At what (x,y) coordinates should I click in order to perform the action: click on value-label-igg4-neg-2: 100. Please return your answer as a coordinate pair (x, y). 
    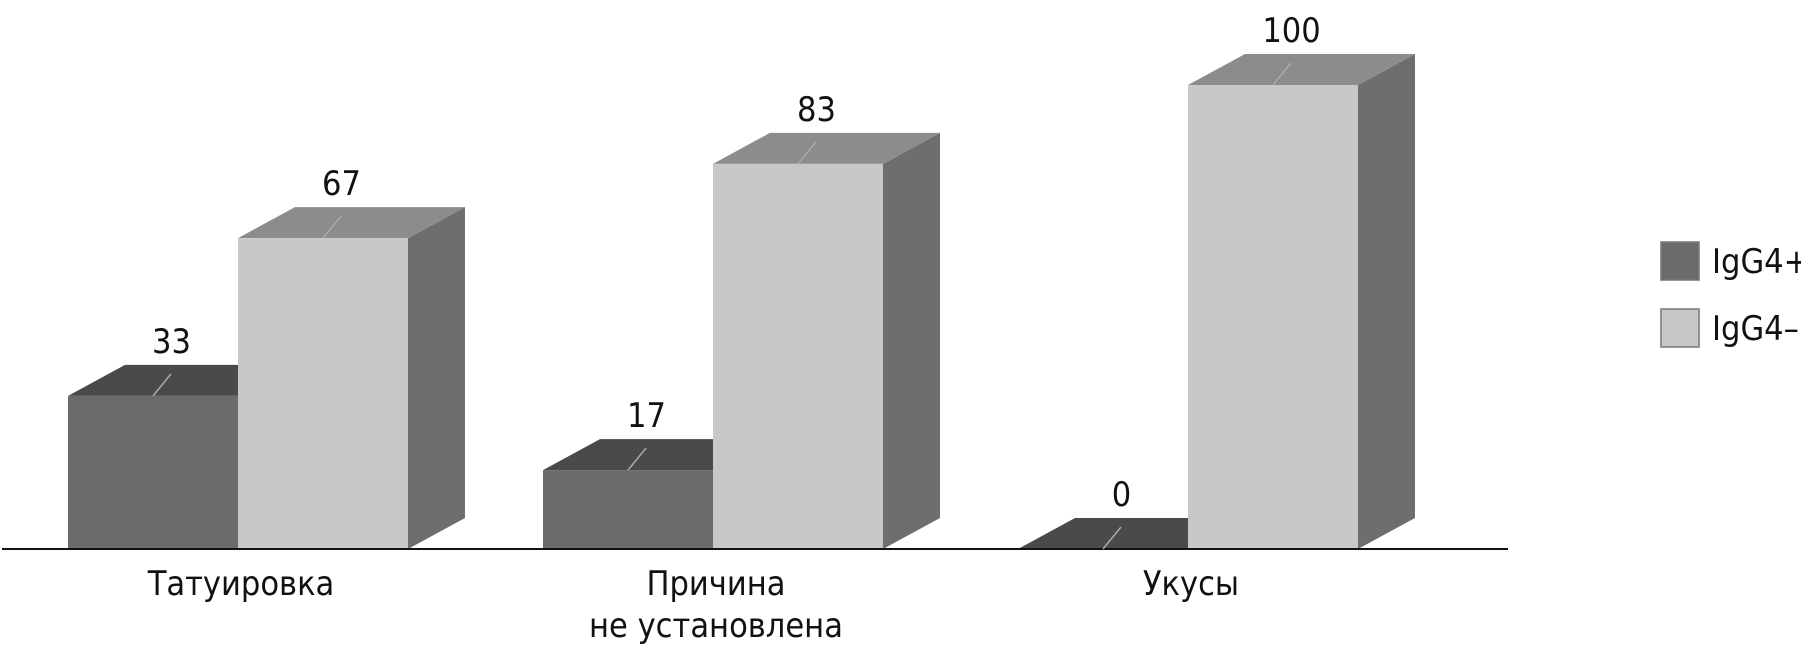
    Looking at the image, I should click on (1291, 31).